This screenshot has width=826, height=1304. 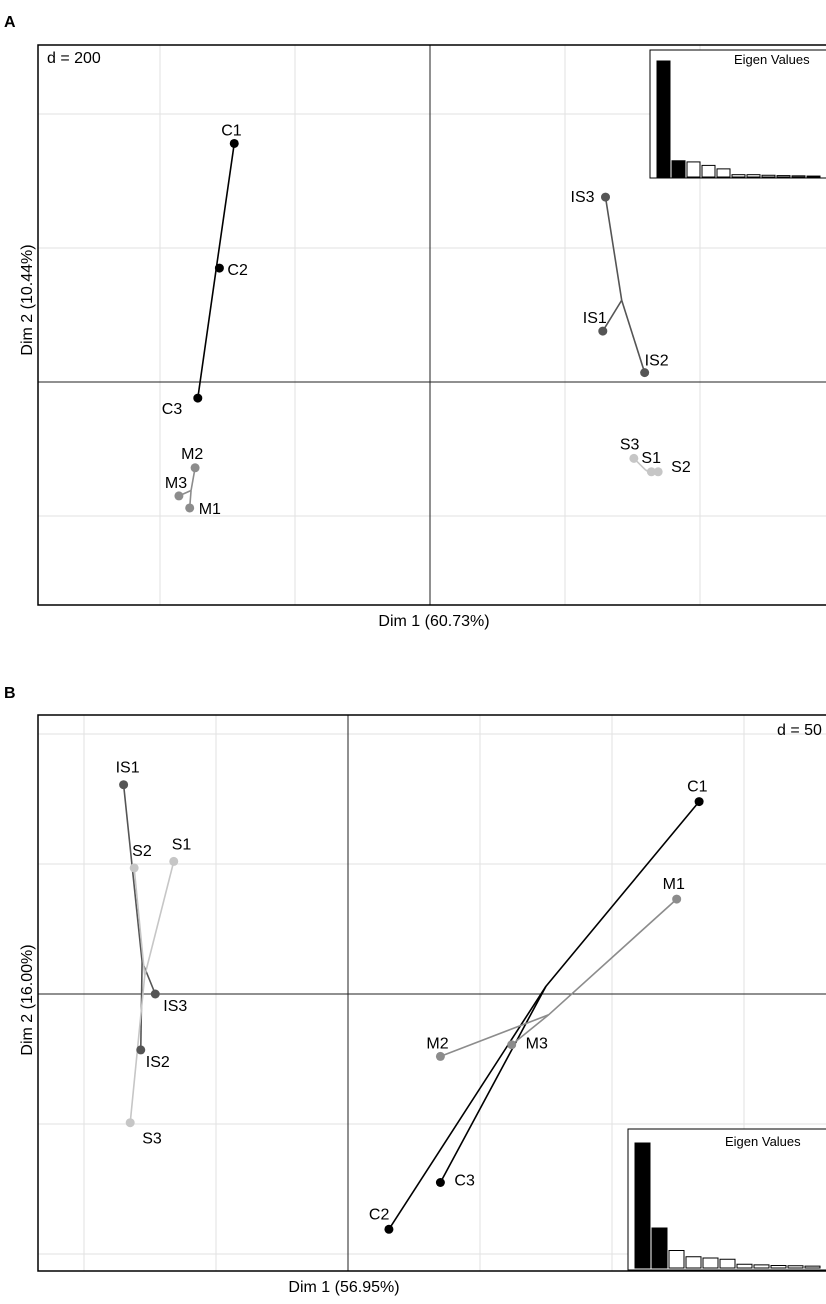 What do you see at coordinates (633, 336) in the screenshot?
I see `link-is2` at bounding box center [633, 336].